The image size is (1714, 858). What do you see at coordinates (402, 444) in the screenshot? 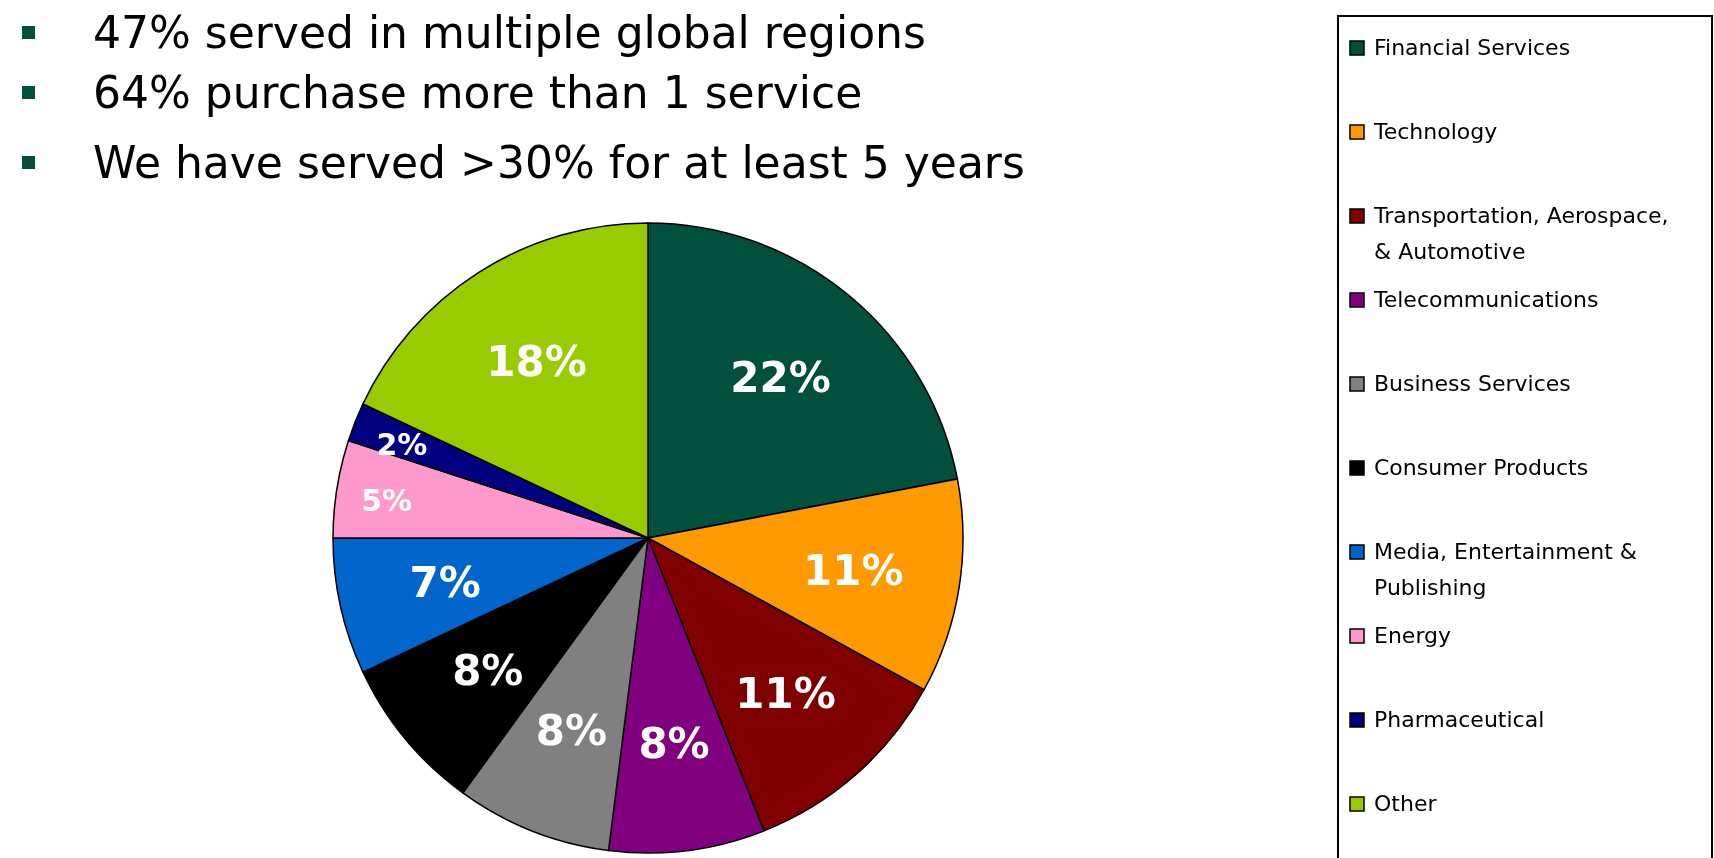
I see `data-label: 2%` at bounding box center [402, 444].